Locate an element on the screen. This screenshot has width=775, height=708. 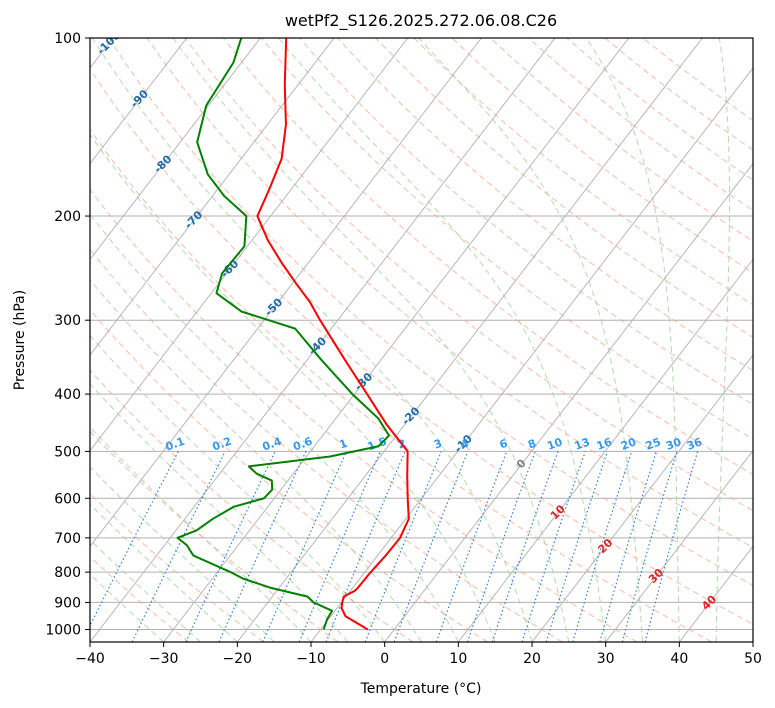
y-tick-label: 300 is located at coordinates (67, 321).